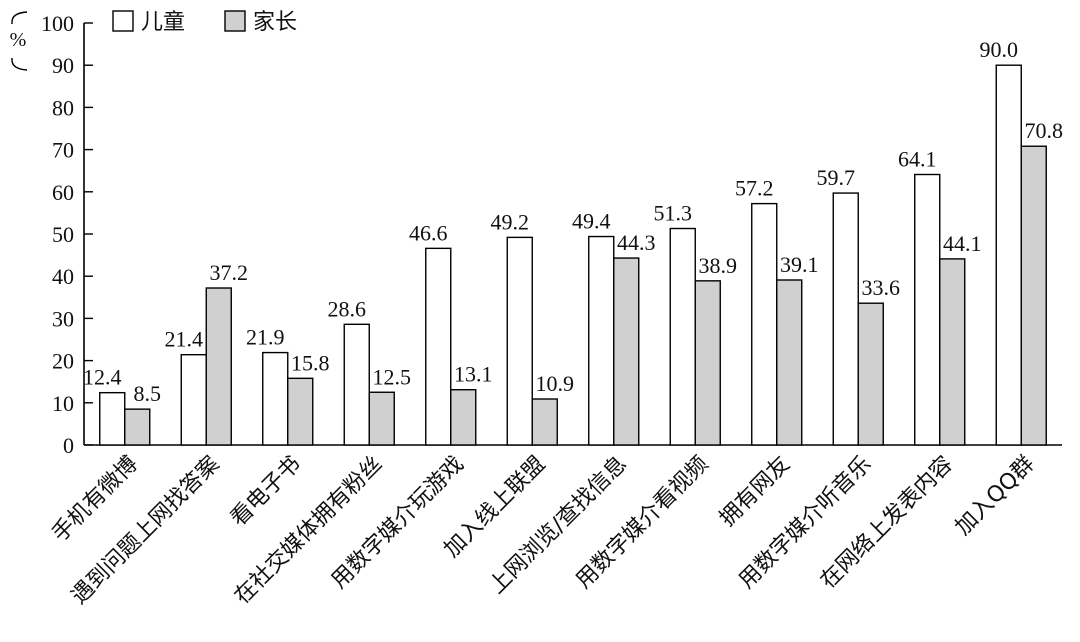 Image resolution: width=1080 pixels, height=642 pixels. What do you see at coordinates (347, 308) in the screenshot?
I see `bar-value-label: 28.6` at bounding box center [347, 308].